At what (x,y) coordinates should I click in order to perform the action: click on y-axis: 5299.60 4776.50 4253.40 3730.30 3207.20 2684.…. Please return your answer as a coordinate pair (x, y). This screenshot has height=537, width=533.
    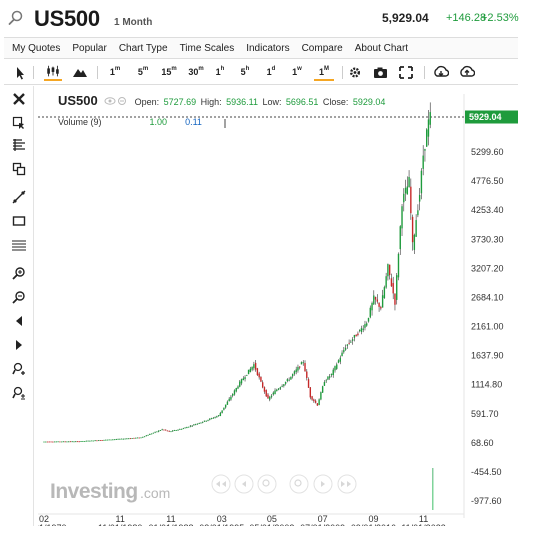
    Looking at the image, I should click on (487, 326).